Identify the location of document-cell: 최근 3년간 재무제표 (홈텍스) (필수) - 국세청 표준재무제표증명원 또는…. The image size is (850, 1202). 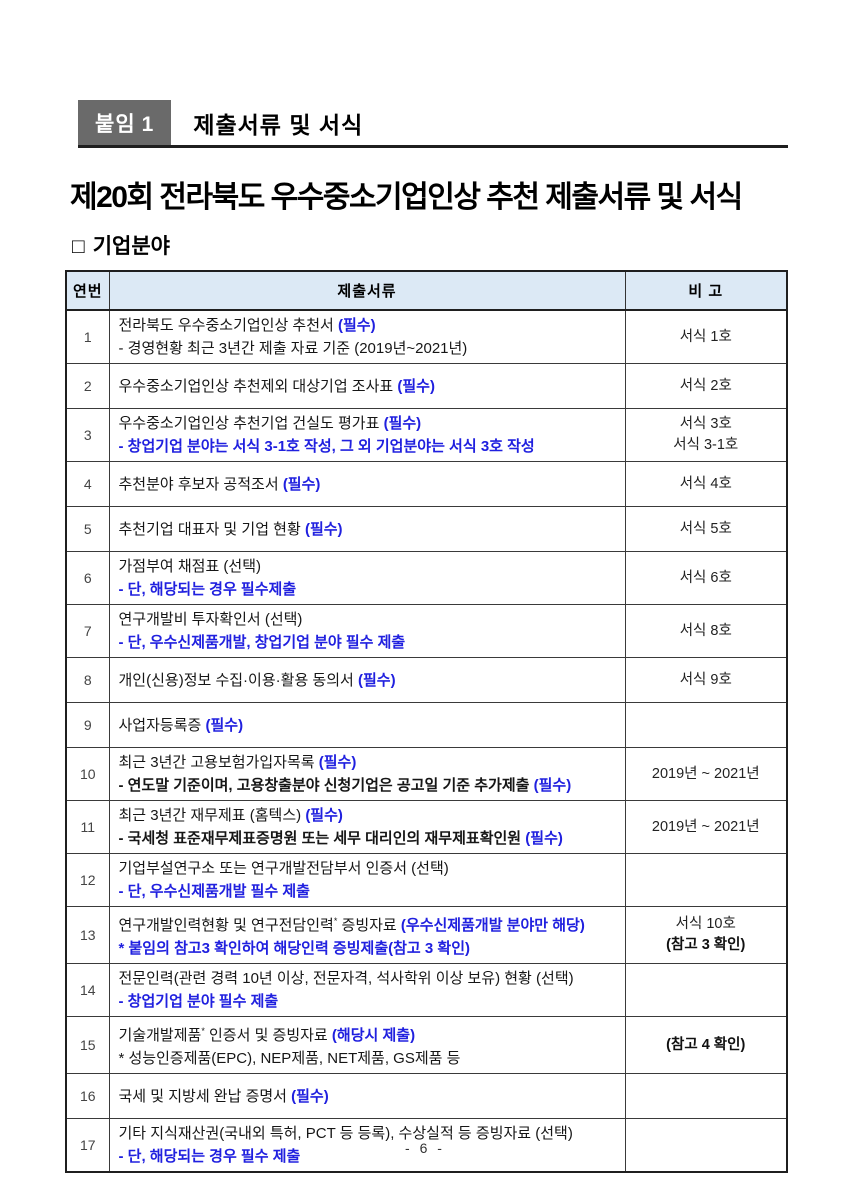
(367, 827).